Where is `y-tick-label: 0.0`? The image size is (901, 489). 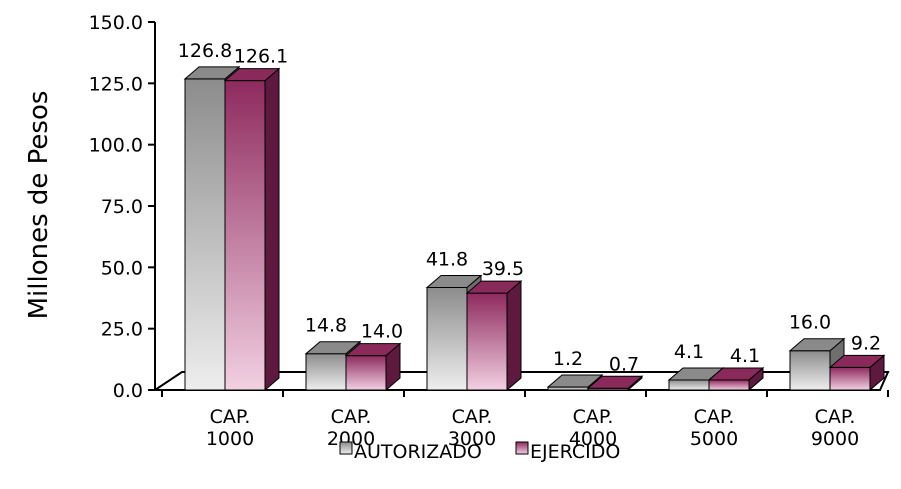
y-tick-label: 0.0 is located at coordinates (128, 391).